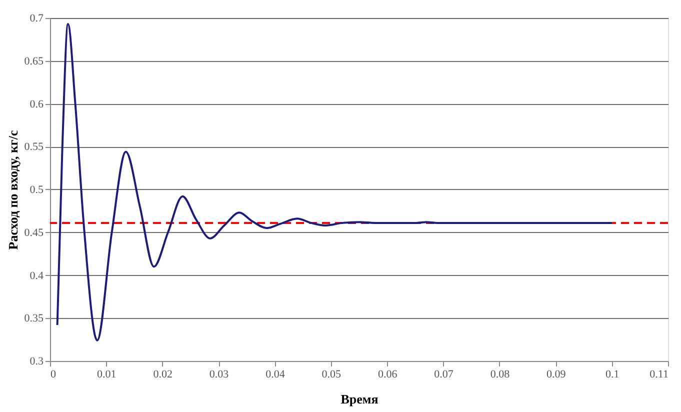 The width and height of the screenshot is (681, 412). What do you see at coordinates (276, 374) in the screenshot?
I see `x-tick-label: 0.04` at bounding box center [276, 374].